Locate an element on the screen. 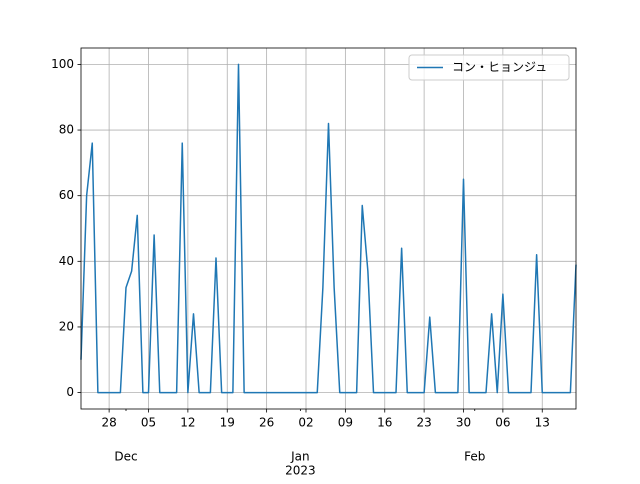  y-tick-label: 20 is located at coordinates (66, 326).